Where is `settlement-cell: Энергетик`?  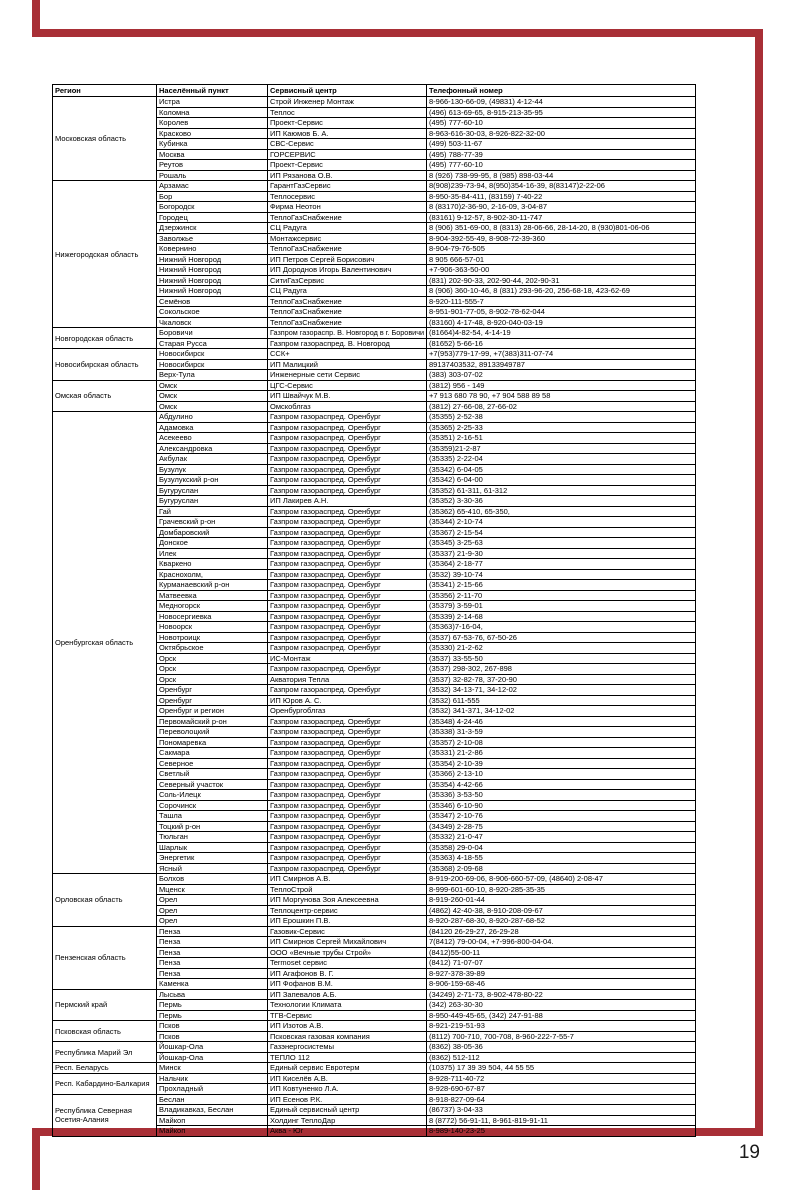 settlement-cell: Энергетик is located at coordinates (212, 858).